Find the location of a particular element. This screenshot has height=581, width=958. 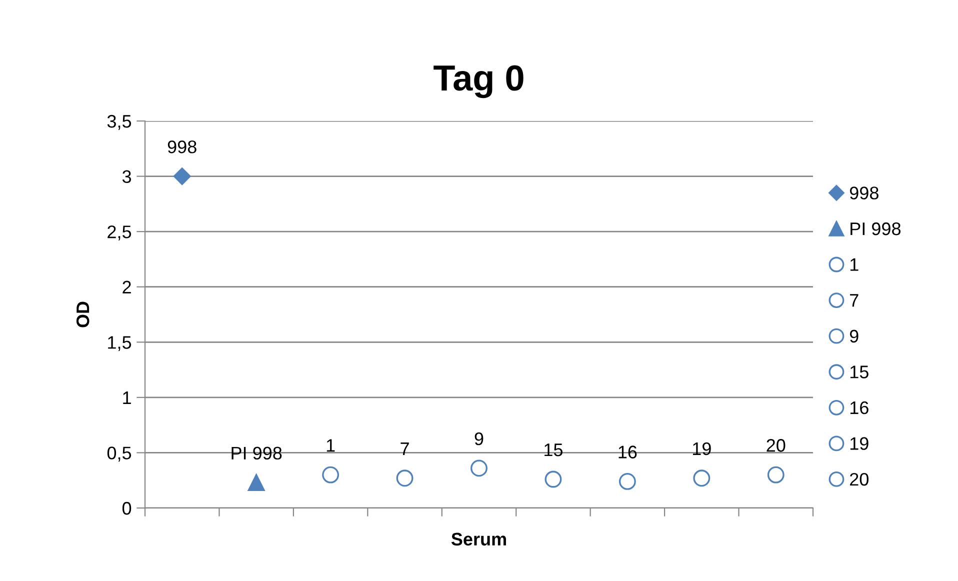

legend-label: 19 is located at coordinates (859, 443).